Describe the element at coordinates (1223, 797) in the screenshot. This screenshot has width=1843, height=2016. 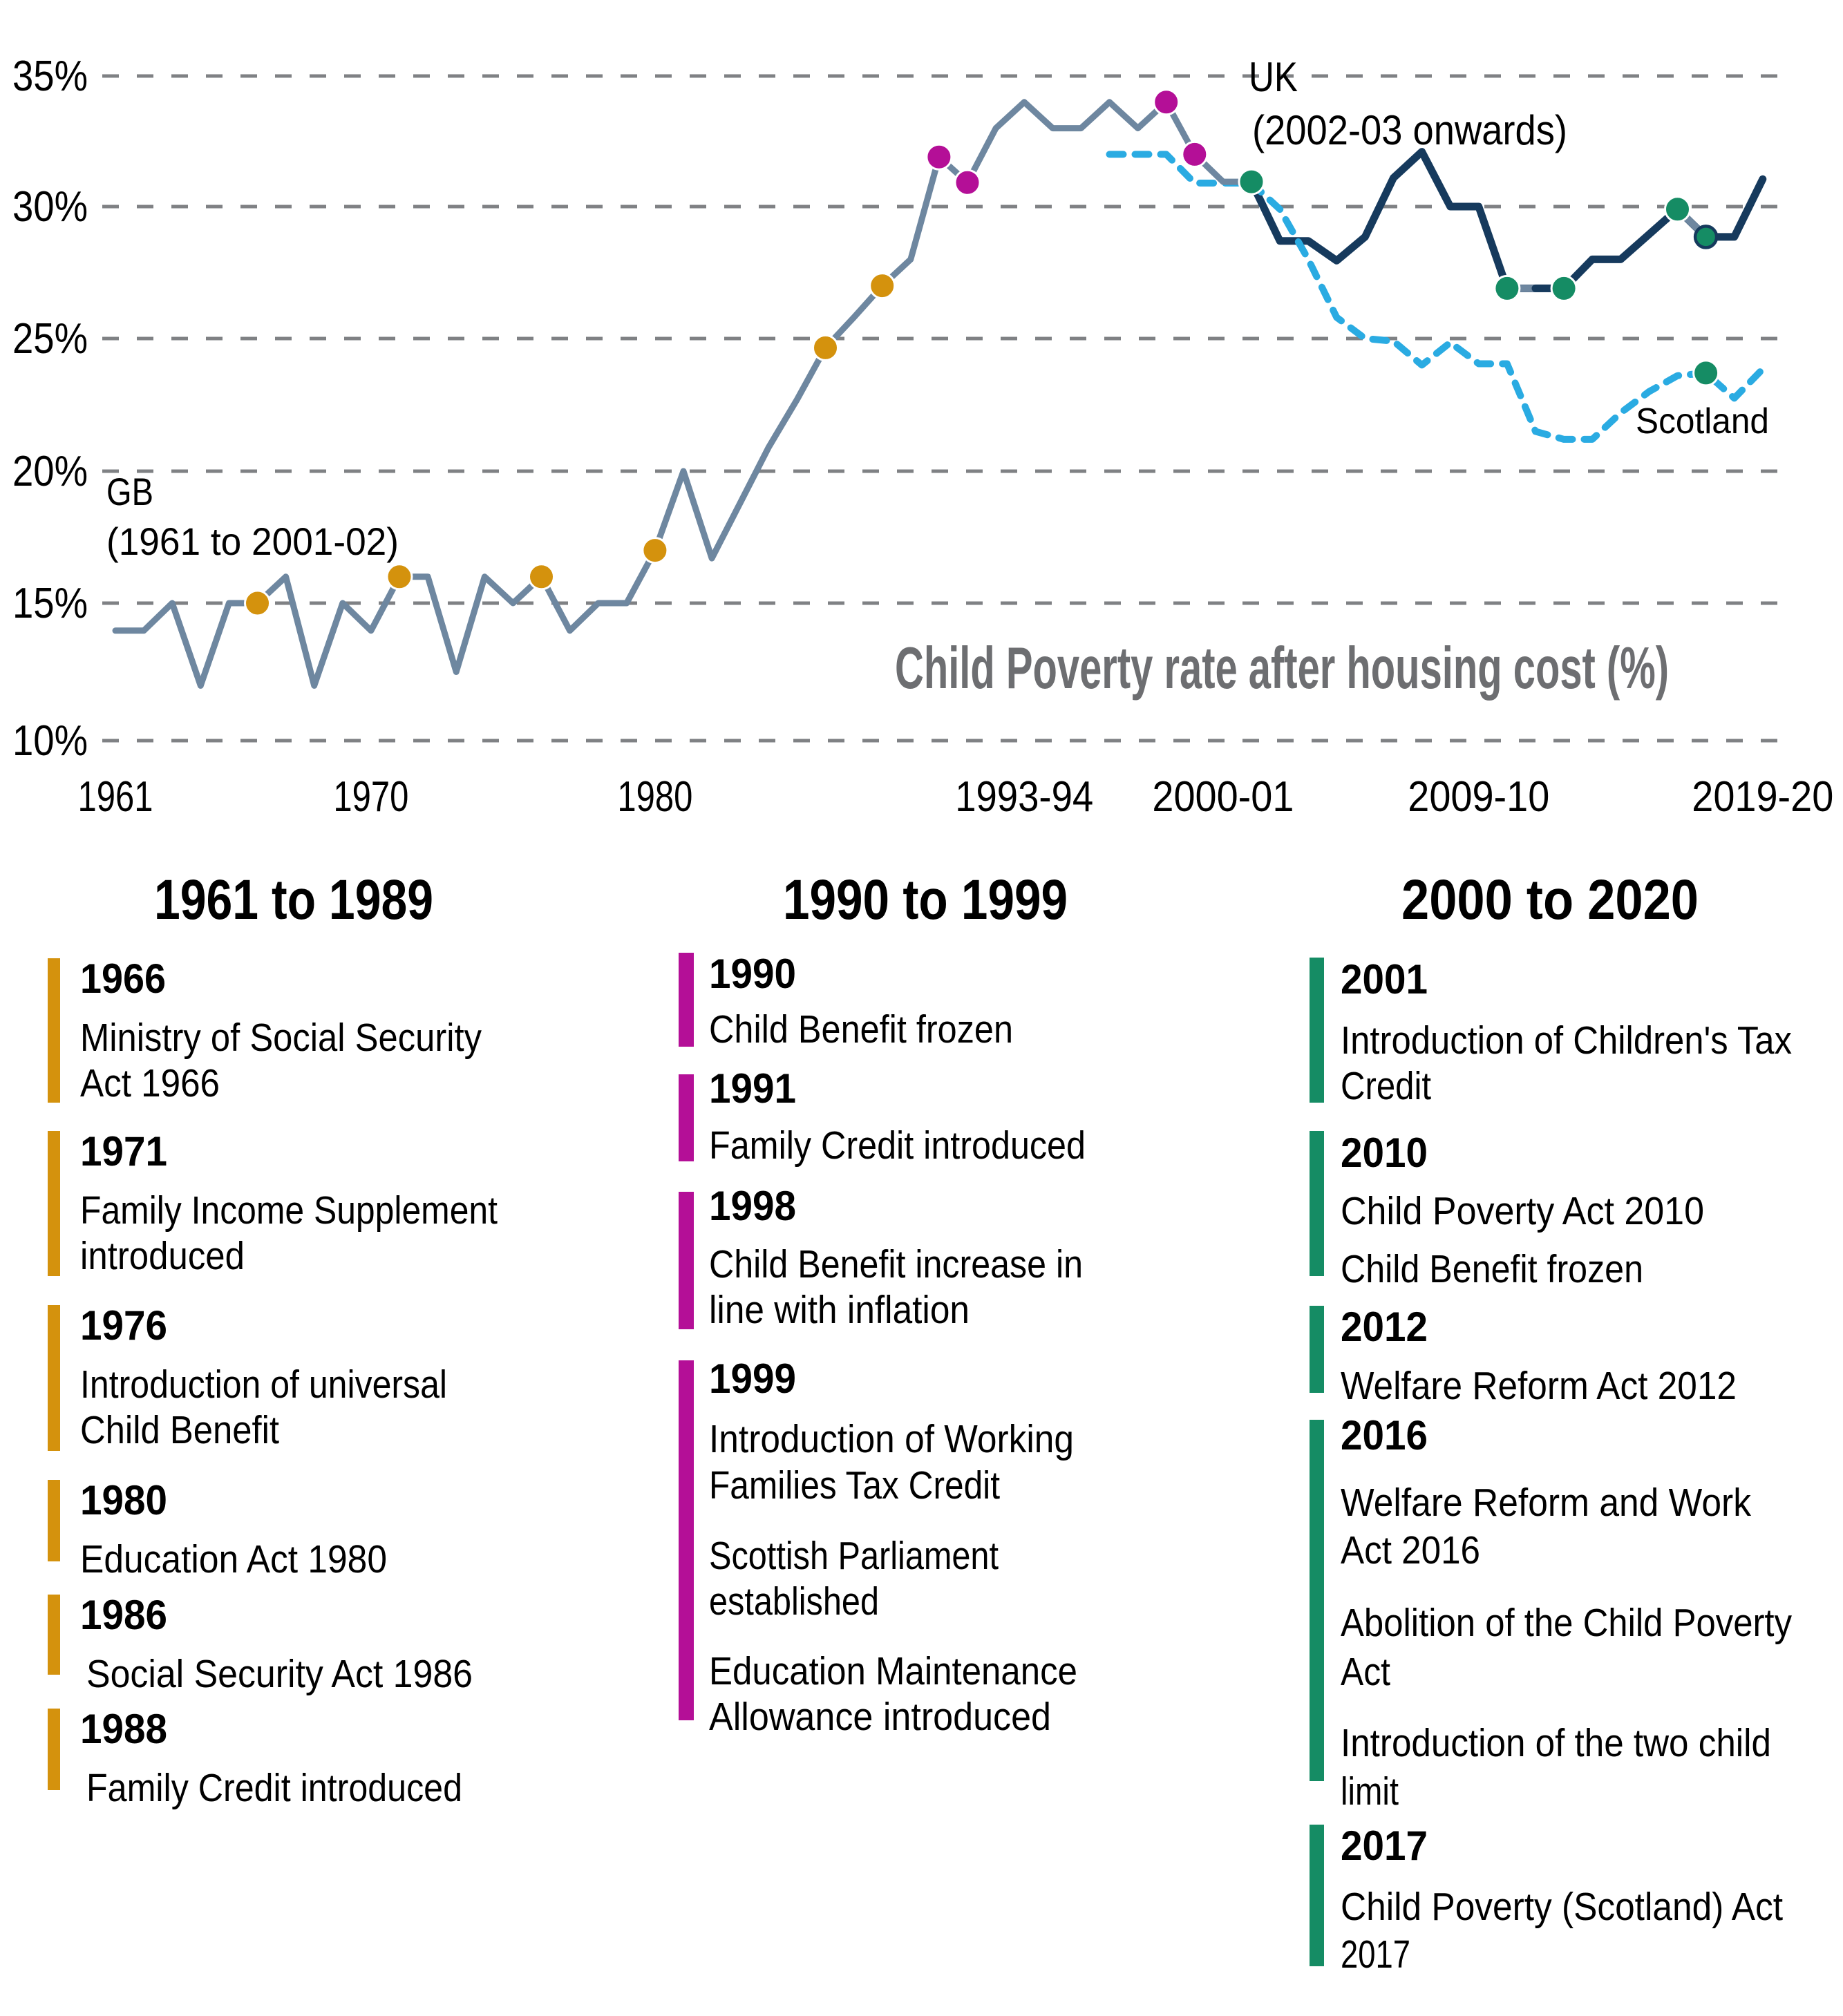
I see `svg-text: 2000-01` at that location.